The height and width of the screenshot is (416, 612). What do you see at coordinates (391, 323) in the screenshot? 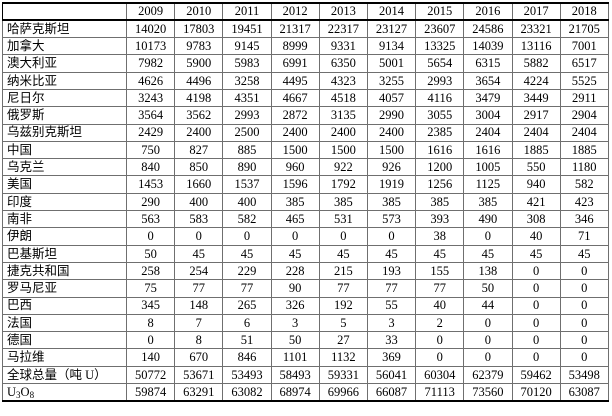
I see `table-cell: 3` at bounding box center [391, 323].